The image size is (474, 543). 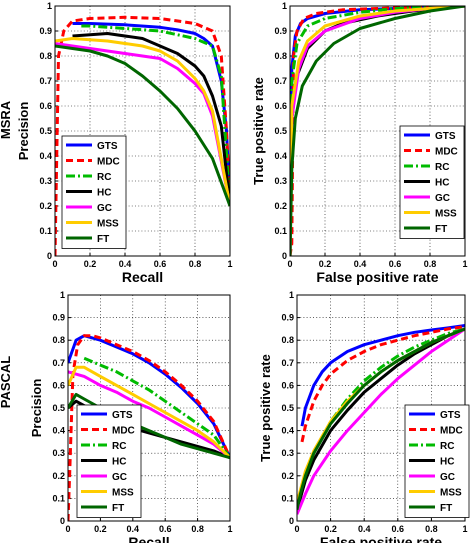 I want to click on series-group, so click(x=381, y=419).